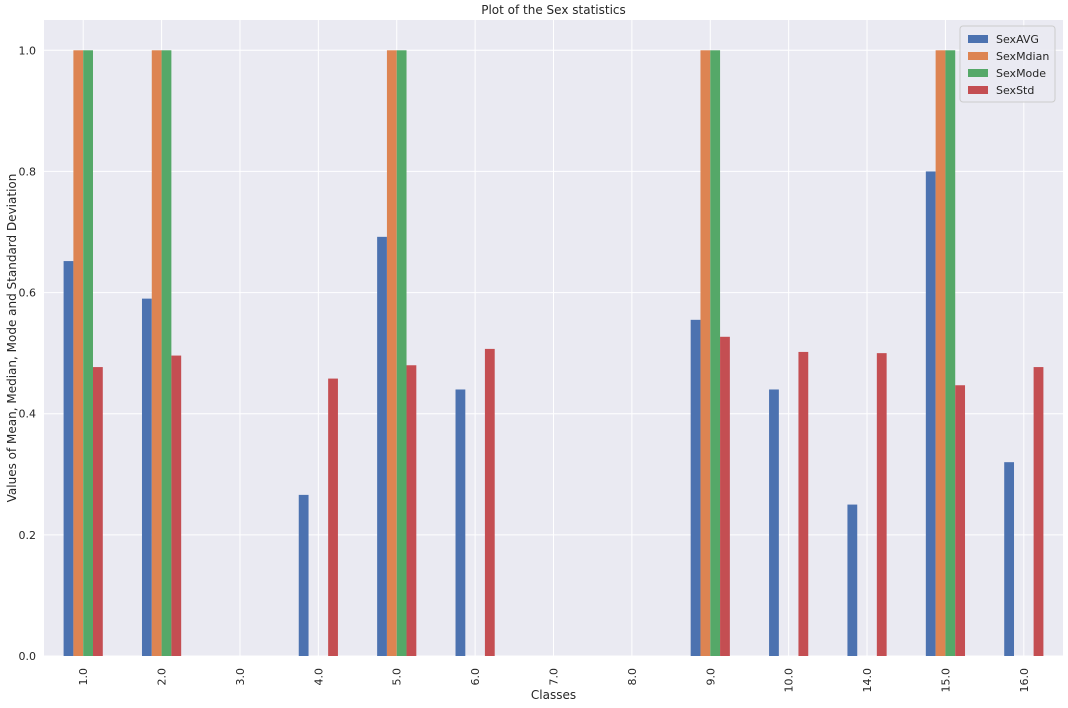  Describe the element at coordinates (1017, 39) in the screenshot. I see `legend-label: SexAVG` at that location.